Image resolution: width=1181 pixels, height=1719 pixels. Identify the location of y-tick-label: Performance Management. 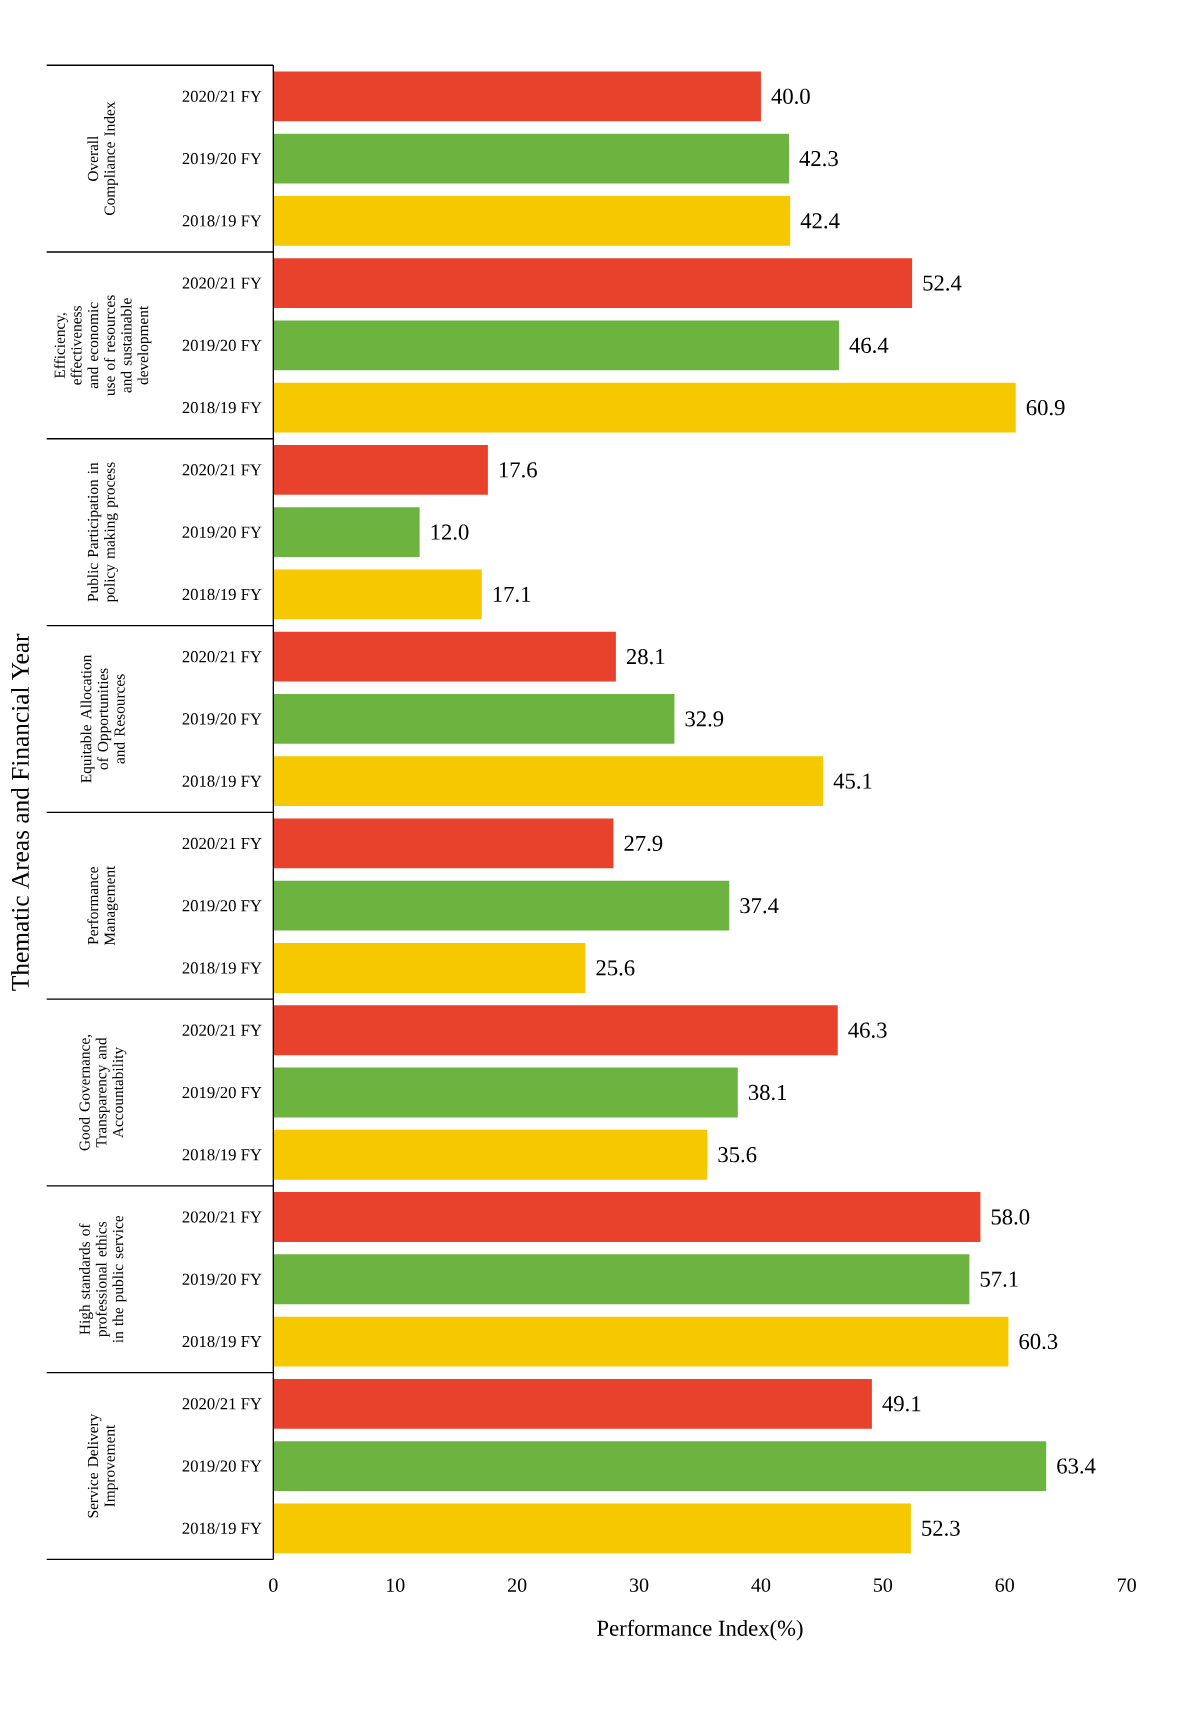
(103, 905).